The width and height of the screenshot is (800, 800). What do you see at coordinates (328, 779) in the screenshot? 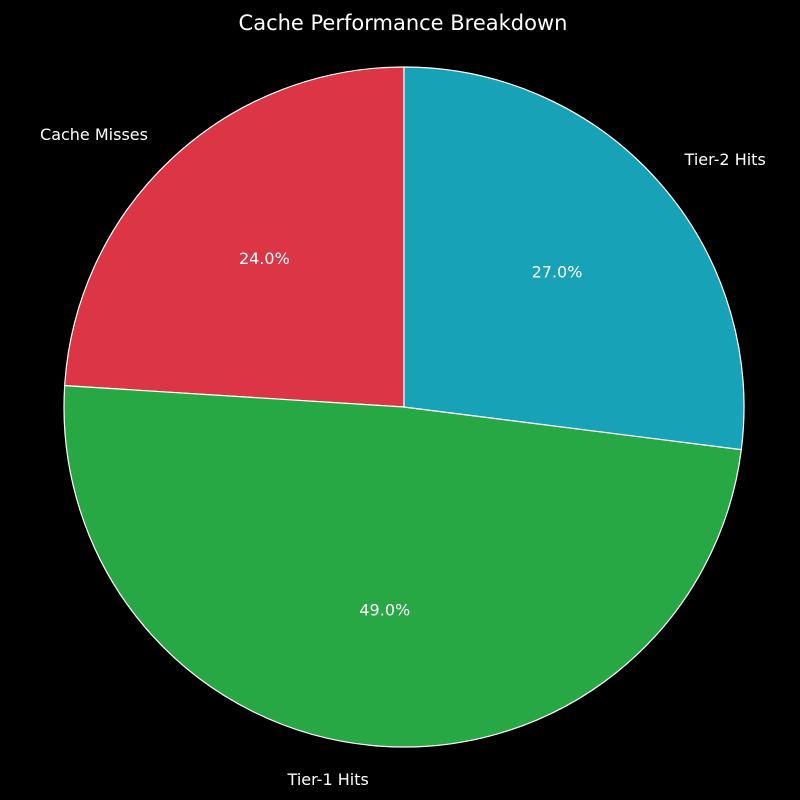
I see `slice-label-tier-1-hits: Tier-1 Hits` at bounding box center [328, 779].